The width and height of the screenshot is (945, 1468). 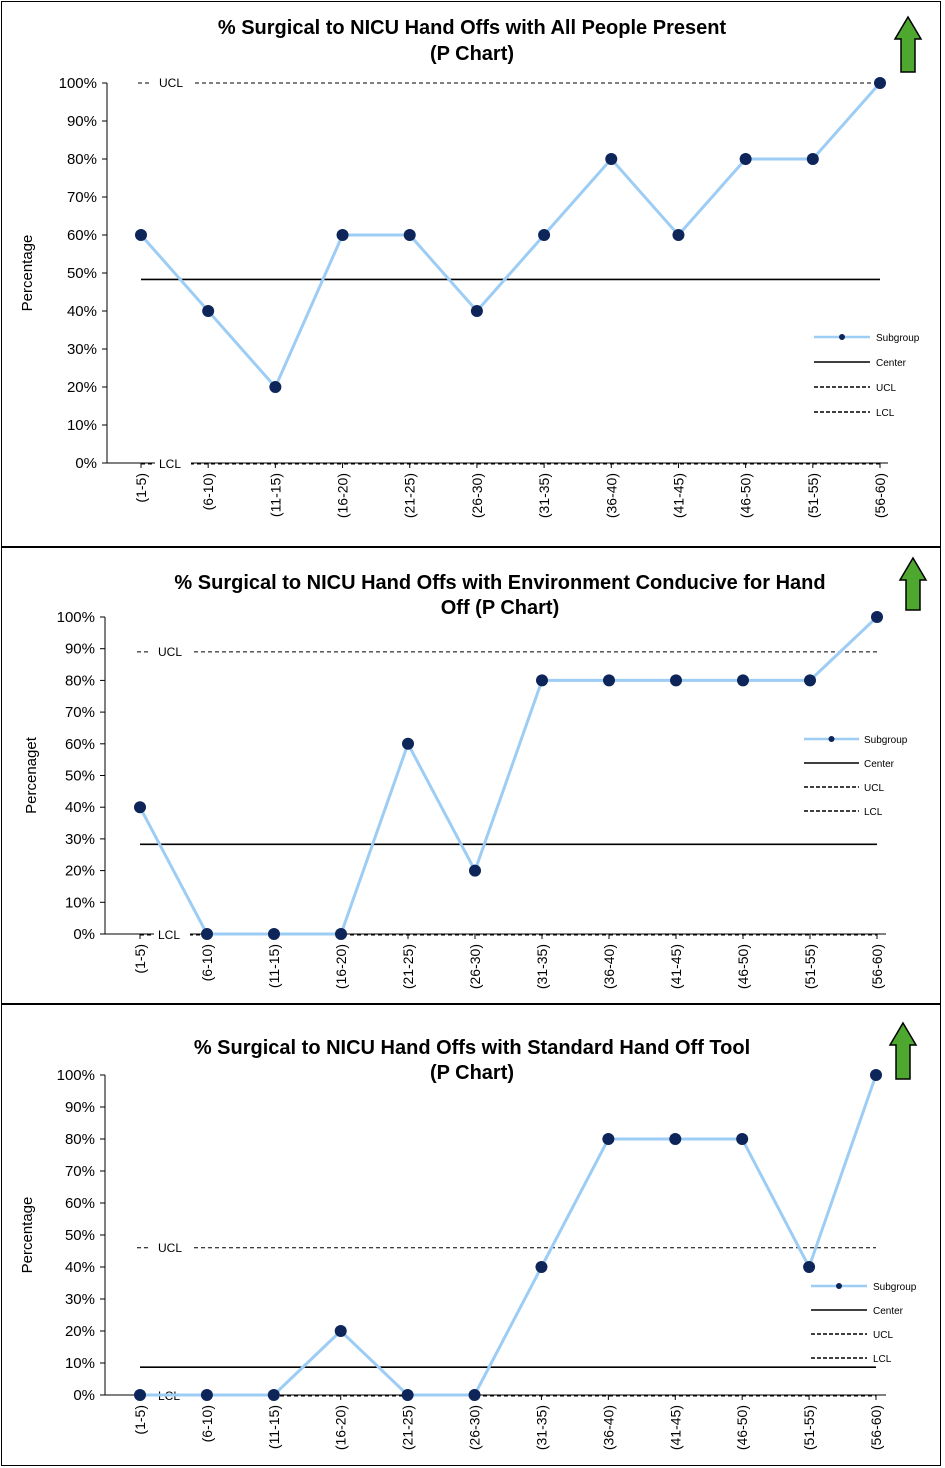 I want to click on y-tick-label: 90%, so click(x=80, y=1107).